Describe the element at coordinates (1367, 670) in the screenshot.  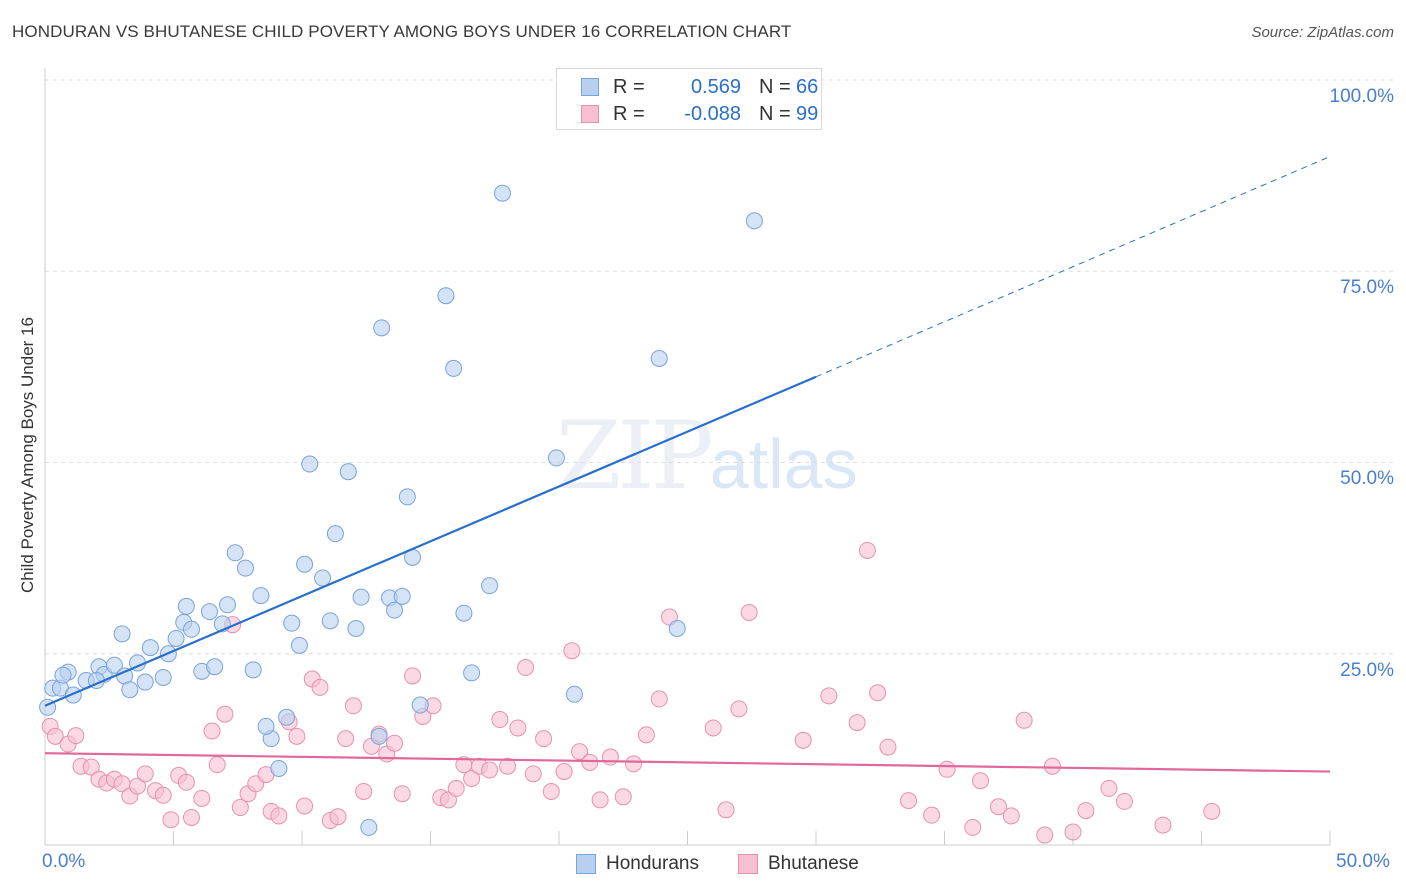
I see `y-tick-label-25: 25.0%` at that location.